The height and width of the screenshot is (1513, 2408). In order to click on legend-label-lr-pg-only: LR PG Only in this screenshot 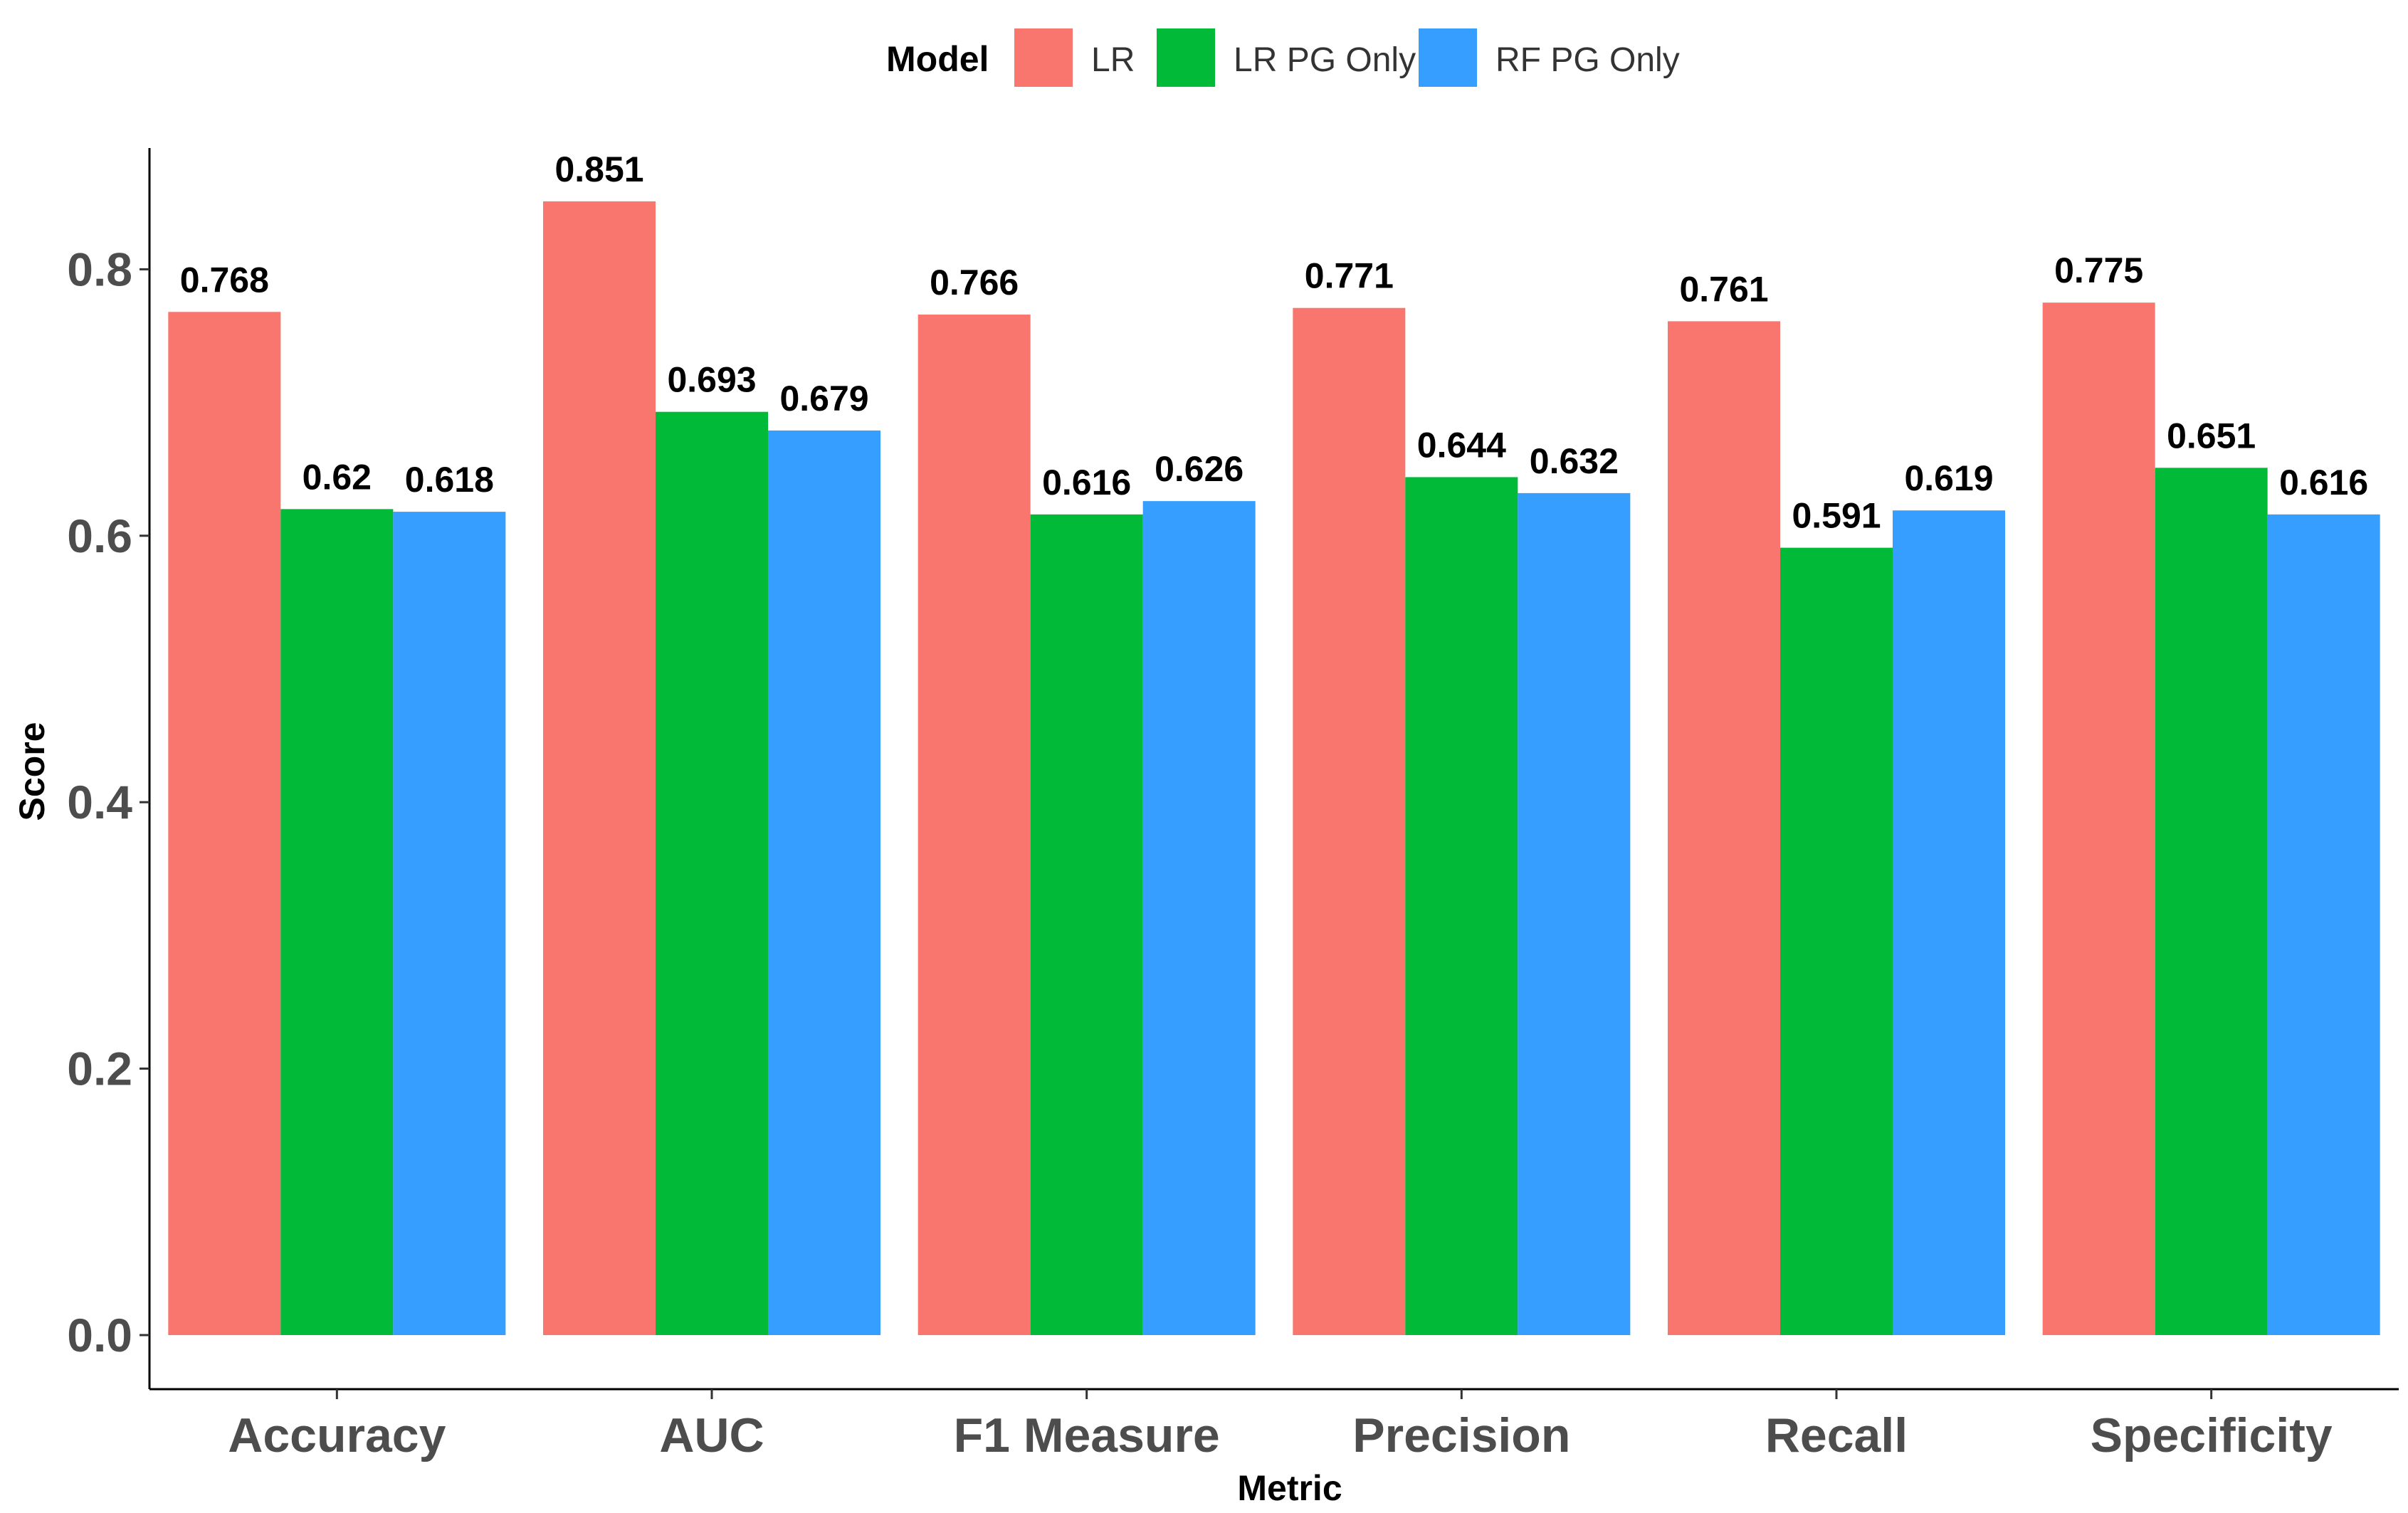, I will do `click(1325, 60)`.